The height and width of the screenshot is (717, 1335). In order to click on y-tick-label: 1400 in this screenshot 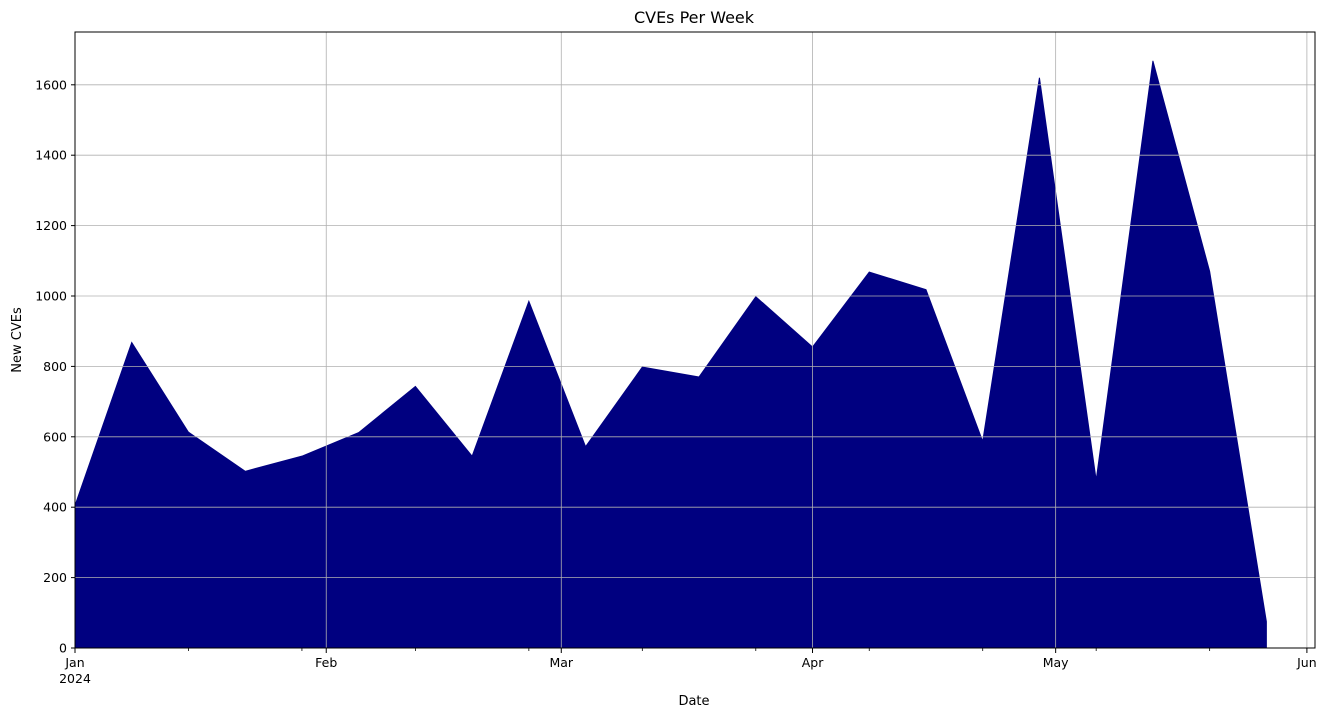, I will do `click(51, 155)`.